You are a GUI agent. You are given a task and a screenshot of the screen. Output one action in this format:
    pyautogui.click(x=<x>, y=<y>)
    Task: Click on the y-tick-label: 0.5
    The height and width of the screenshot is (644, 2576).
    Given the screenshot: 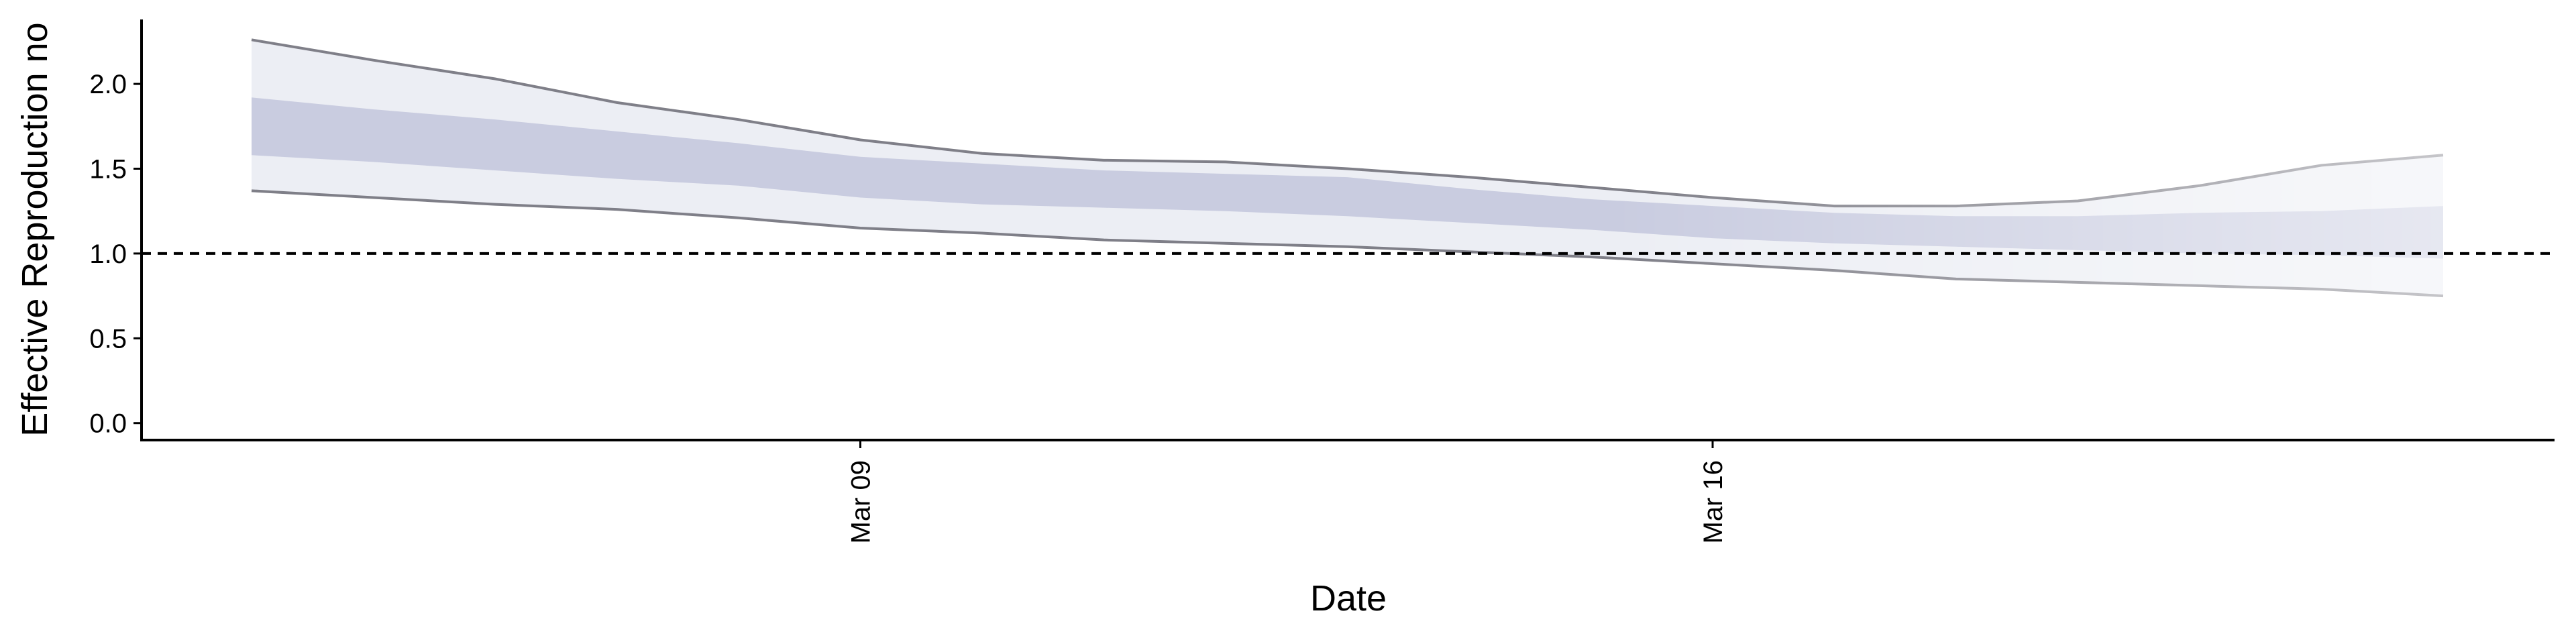 What is the action you would take?
    pyautogui.click(x=108, y=339)
    